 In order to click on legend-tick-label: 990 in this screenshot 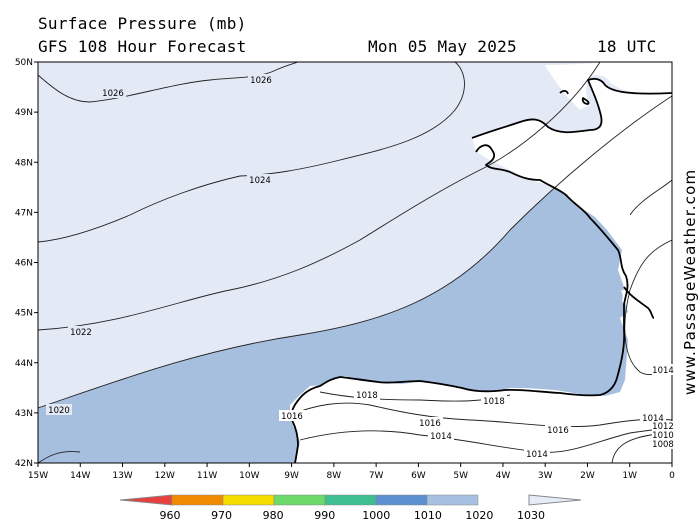, I will do `click(324, 515)`.